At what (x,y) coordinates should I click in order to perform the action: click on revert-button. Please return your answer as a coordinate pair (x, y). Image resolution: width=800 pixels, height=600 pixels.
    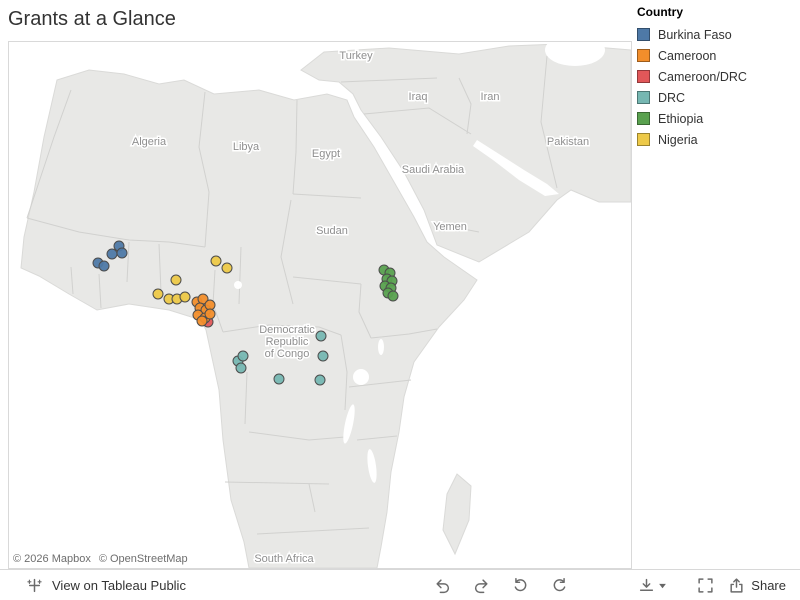
    Looking at the image, I should click on (520, 585).